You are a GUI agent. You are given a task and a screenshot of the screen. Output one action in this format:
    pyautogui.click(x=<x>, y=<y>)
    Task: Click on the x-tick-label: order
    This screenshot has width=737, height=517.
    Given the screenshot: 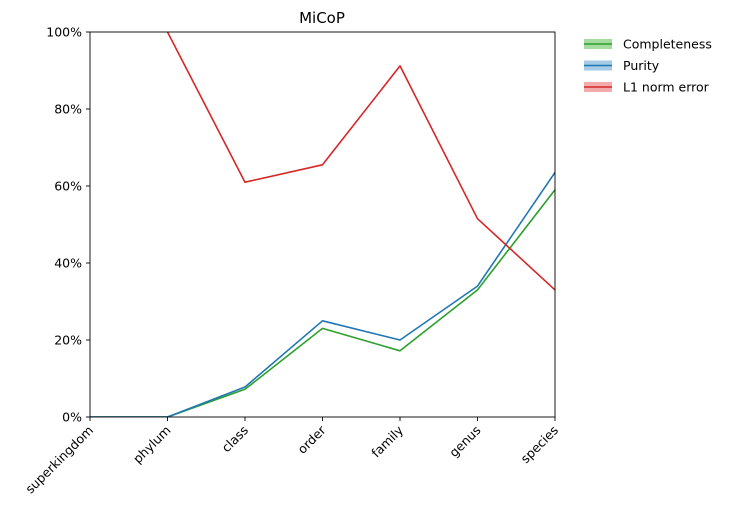 What is the action you would take?
    pyautogui.click(x=311, y=439)
    